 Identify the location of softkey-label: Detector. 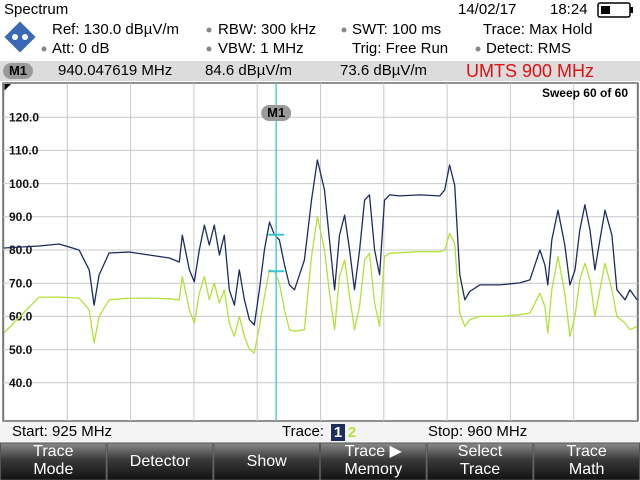
(160, 461).